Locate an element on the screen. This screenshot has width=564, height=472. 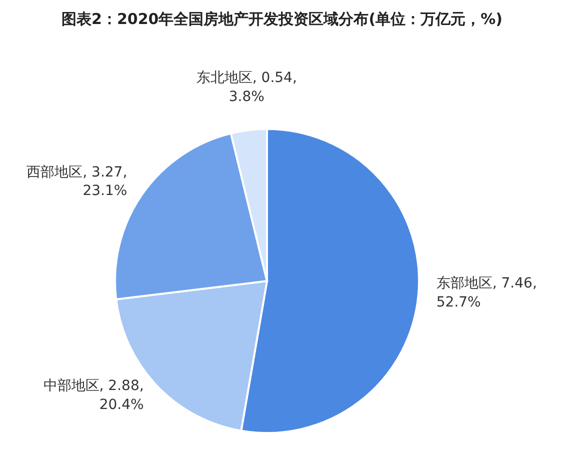
slice-label: 东北地区, 0.54, 3.8% is located at coordinates (246, 88).